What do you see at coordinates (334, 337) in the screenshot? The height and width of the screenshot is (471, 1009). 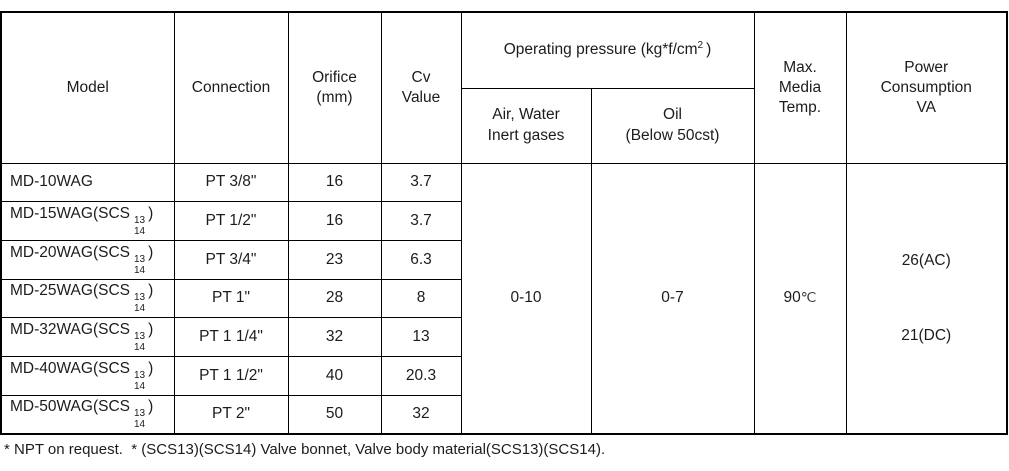 I see `orifice-cell: 32` at bounding box center [334, 337].